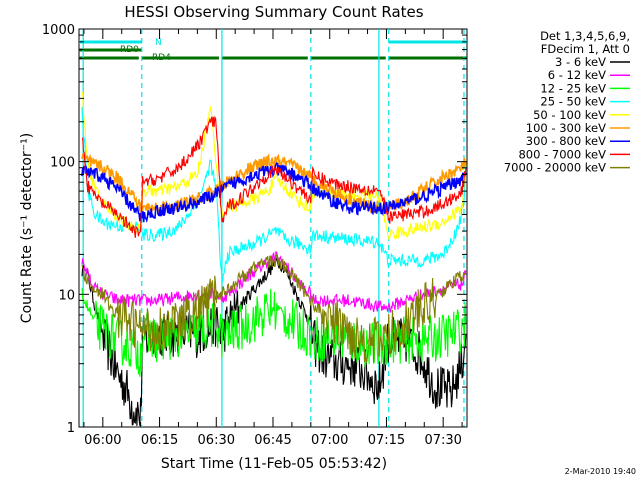 The image size is (640, 480). Describe the element at coordinates (329, 440) in the screenshot. I see `x-tick-label-4: 07:00` at that location.